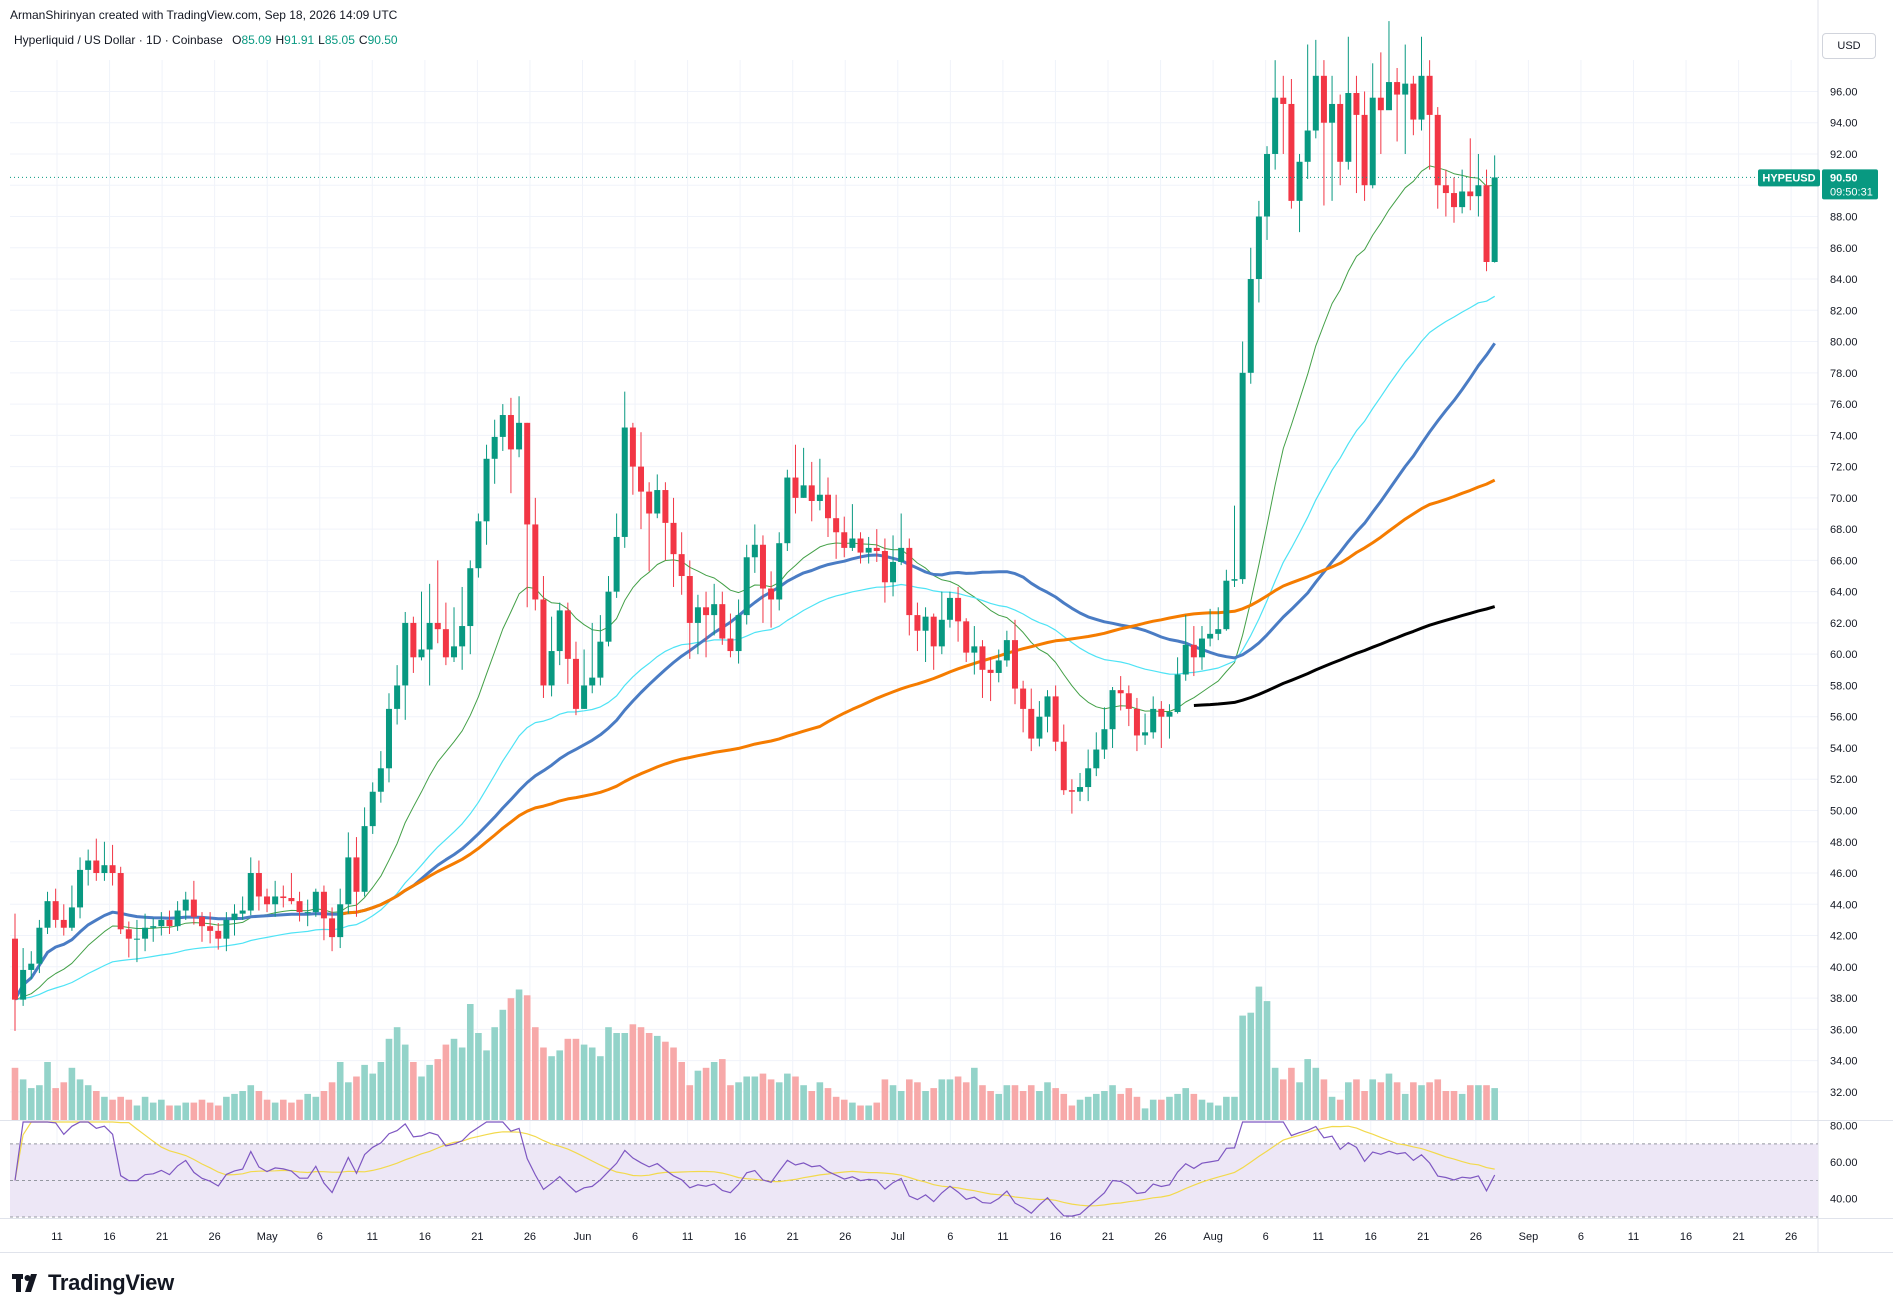 The image size is (1893, 1311). What do you see at coordinates (1844, 718) in the screenshot?
I see `price-tick-label: 56.00` at bounding box center [1844, 718].